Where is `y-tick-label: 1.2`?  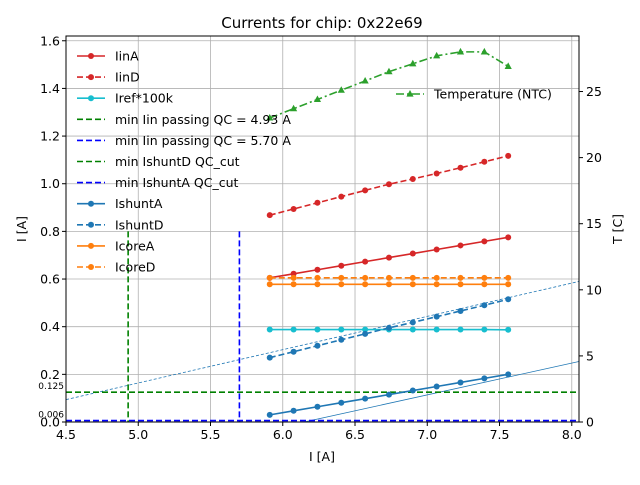
y-tick-label: 1.2 is located at coordinates (50, 136).